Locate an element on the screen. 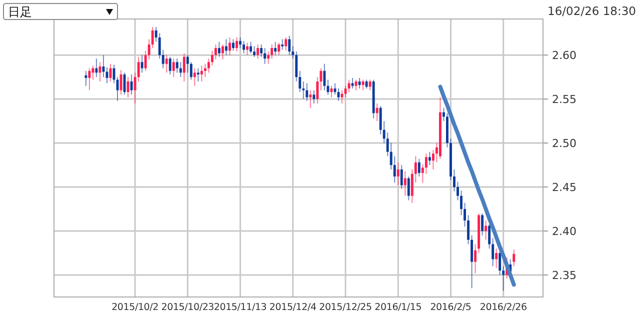  y-tick-label: 2.55 is located at coordinates (564, 99).